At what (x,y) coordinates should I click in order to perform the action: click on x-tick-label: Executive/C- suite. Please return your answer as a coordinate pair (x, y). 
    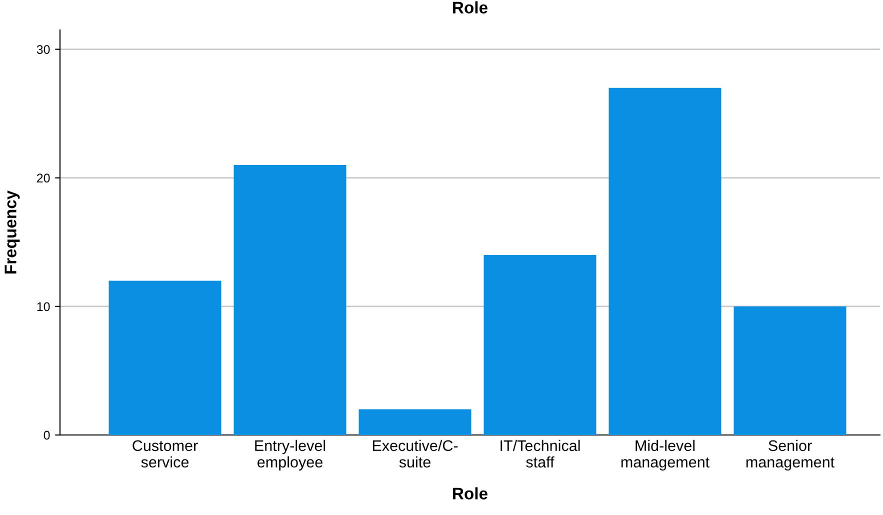
    Looking at the image, I should click on (415, 454).